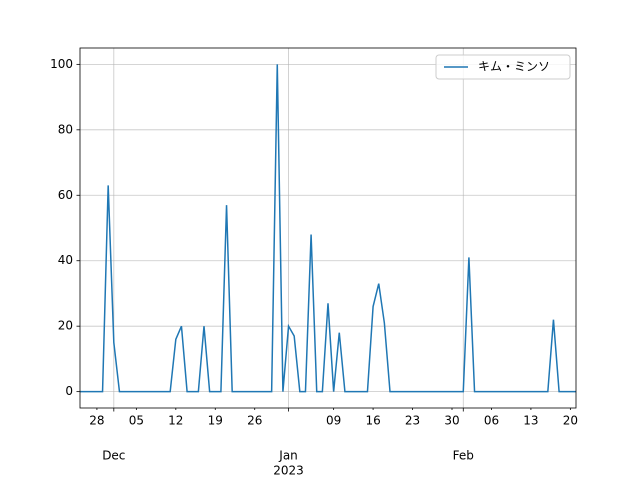 This screenshot has height=480, width=640. I want to click on y-tick-label: 20, so click(65, 326).